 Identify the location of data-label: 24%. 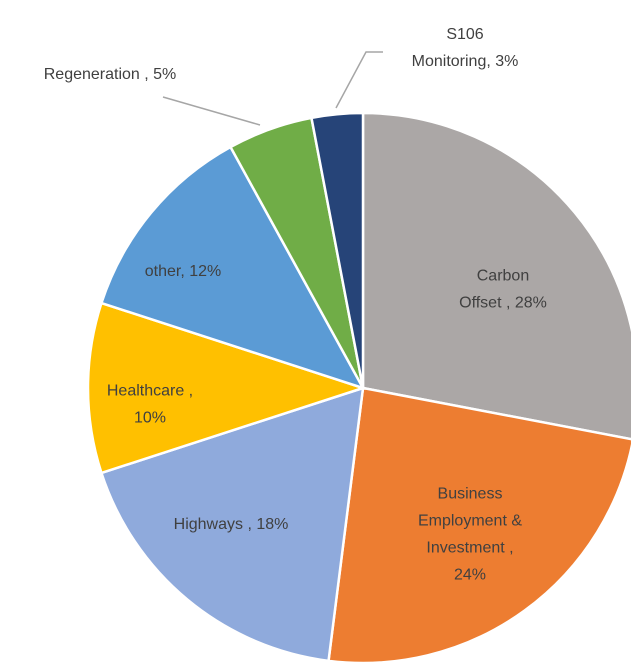
(470, 575).